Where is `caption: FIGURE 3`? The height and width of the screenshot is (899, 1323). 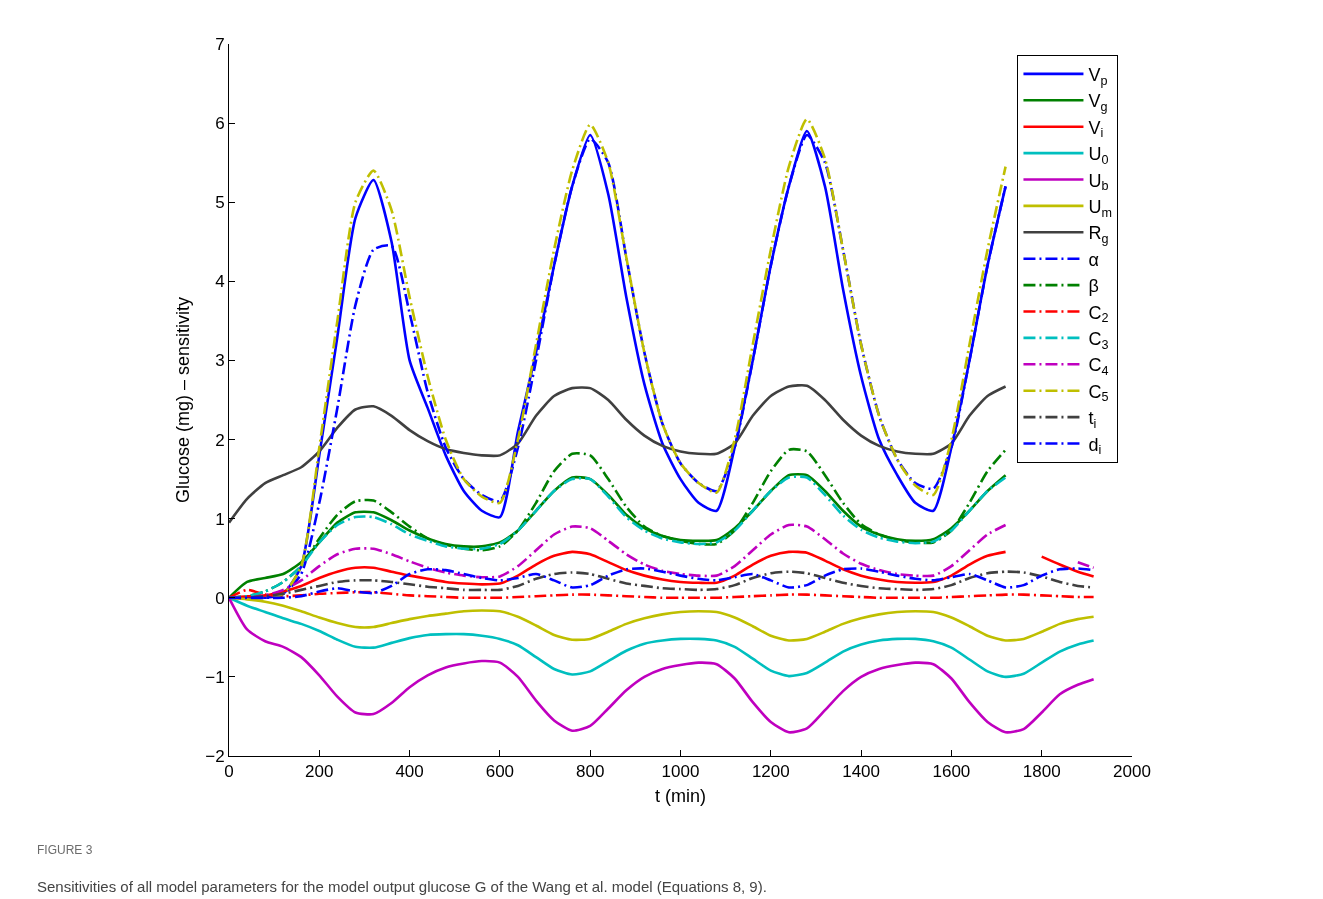
caption: FIGURE 3 is located at coordinates (65, 850).